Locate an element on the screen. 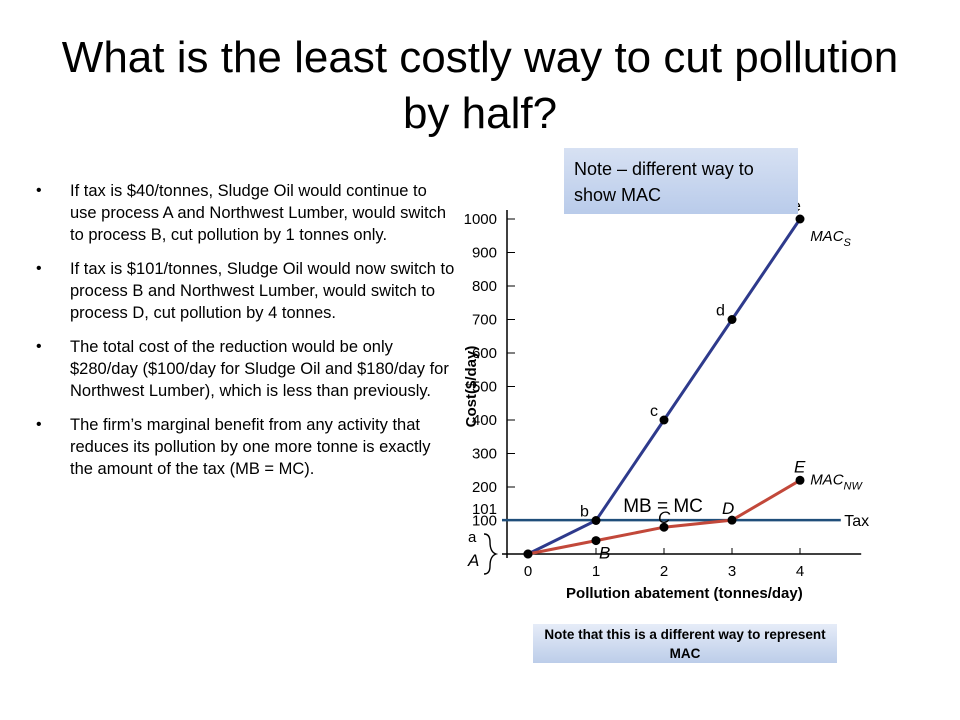  x-axis-title: Pollution abatement (tonnes/day) is located at coordinates (684, 593).